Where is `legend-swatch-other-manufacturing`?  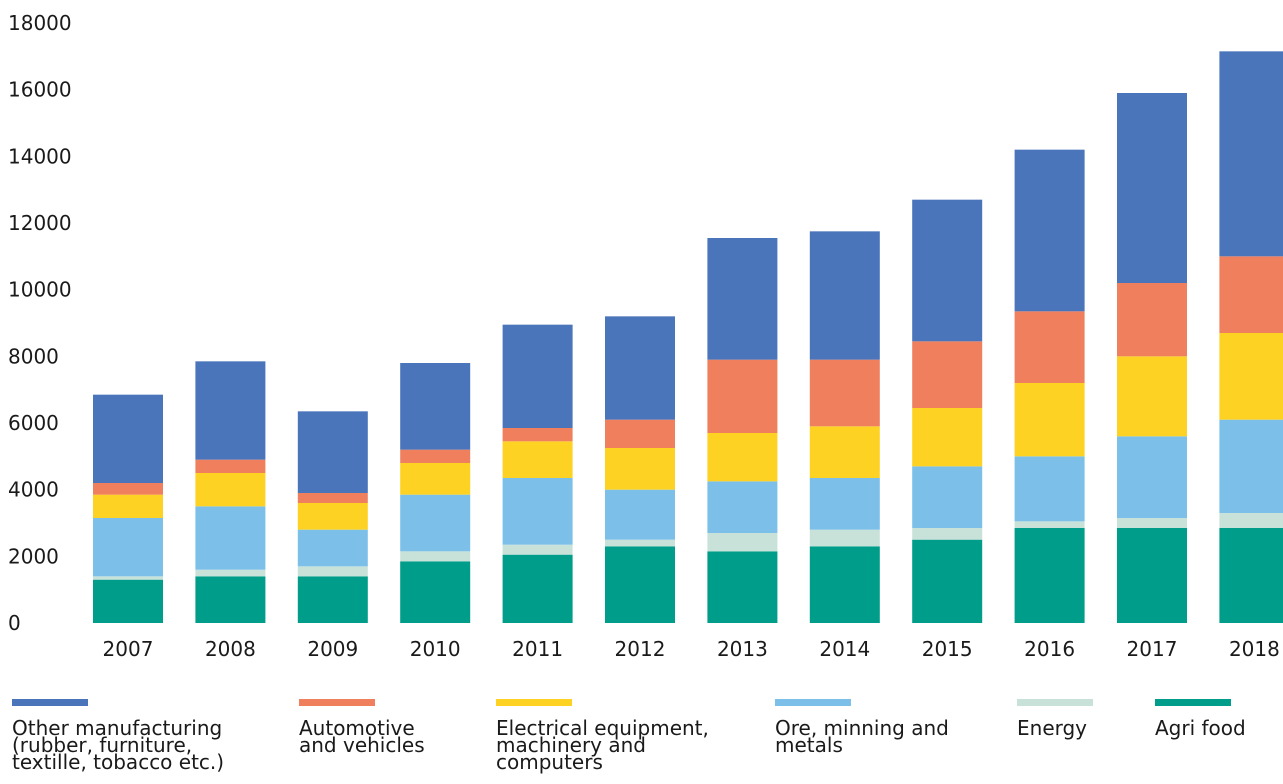 legend-swatch-other-manufacturing is located at coordinates (50, 702).